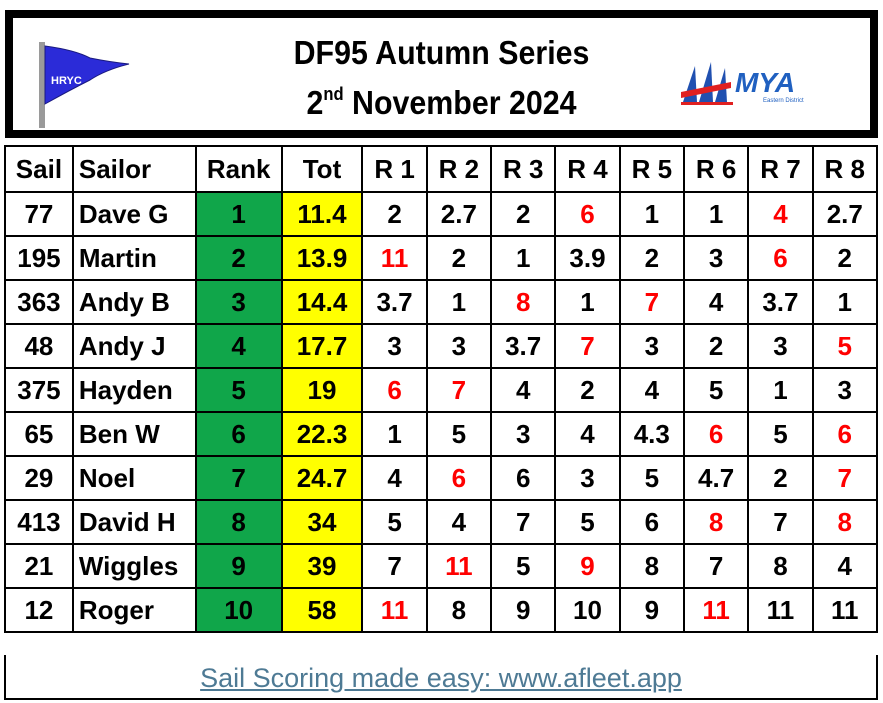 The height and width of the screenshot is (703, 883). What do you see at coordinates (134, 610) in the screenshot?
I see `sailor-cell: Roger` at bounding box center [134, 610].